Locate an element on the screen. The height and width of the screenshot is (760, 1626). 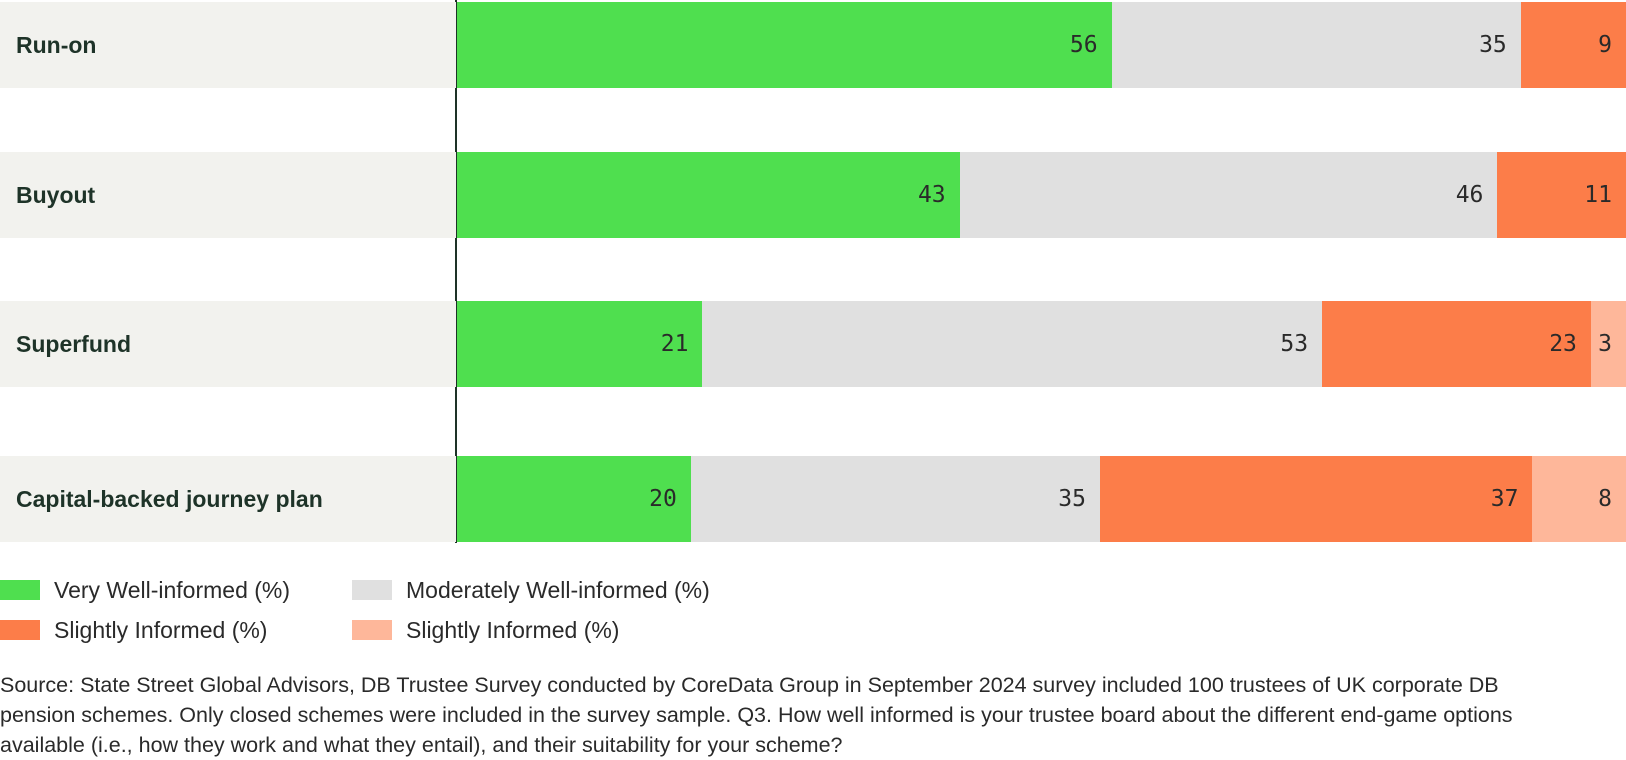
category-label: Buyout is located at coordinates (228, 195).